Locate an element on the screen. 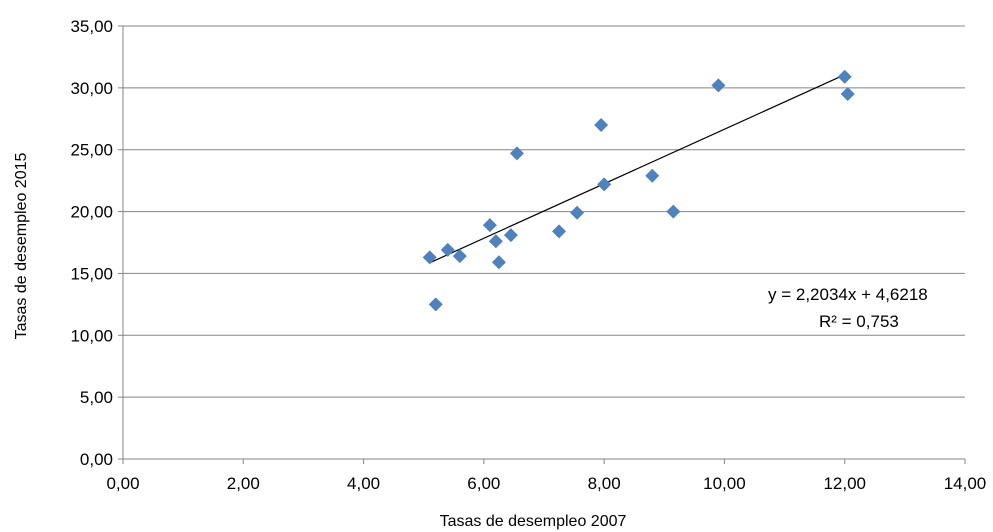  x-tick-label: 4,00 is located at coordinates (363, 483).